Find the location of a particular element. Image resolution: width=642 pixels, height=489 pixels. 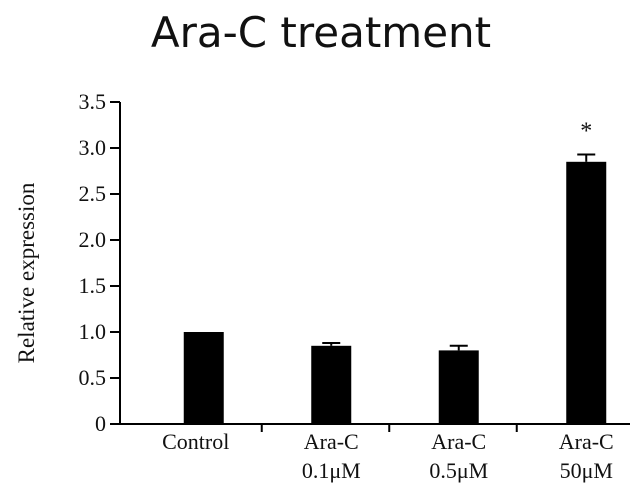

y-tick-label: 0.5 is located at coordinates (93, 377).